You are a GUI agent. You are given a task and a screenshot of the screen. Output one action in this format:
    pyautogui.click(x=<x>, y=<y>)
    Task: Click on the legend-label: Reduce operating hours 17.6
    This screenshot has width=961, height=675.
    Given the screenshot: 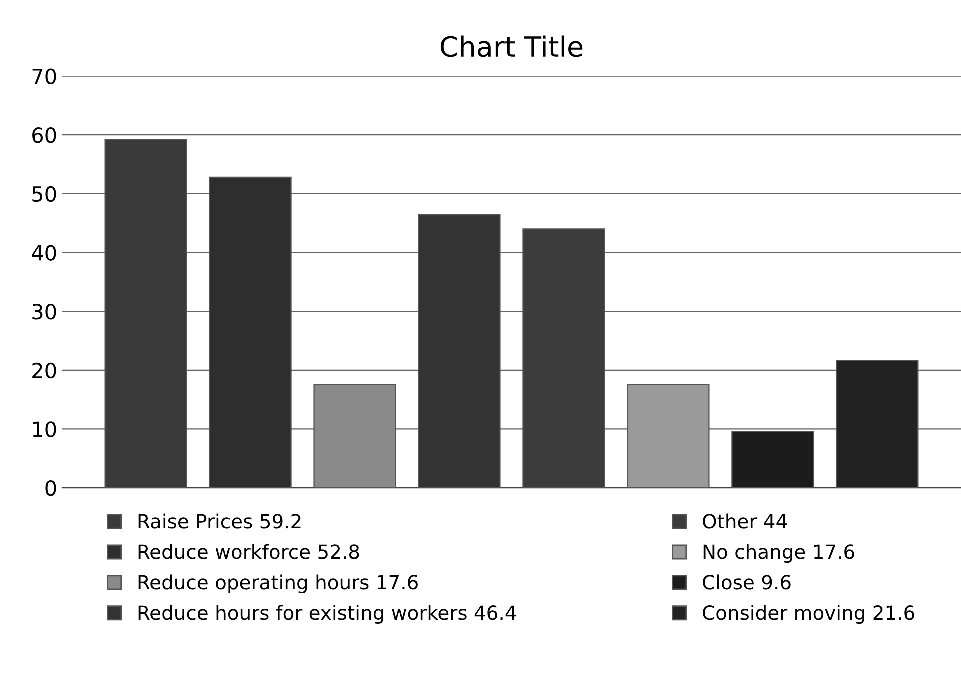 What is the action you would take?
    pyautogui.click(x=278, y=584)
    